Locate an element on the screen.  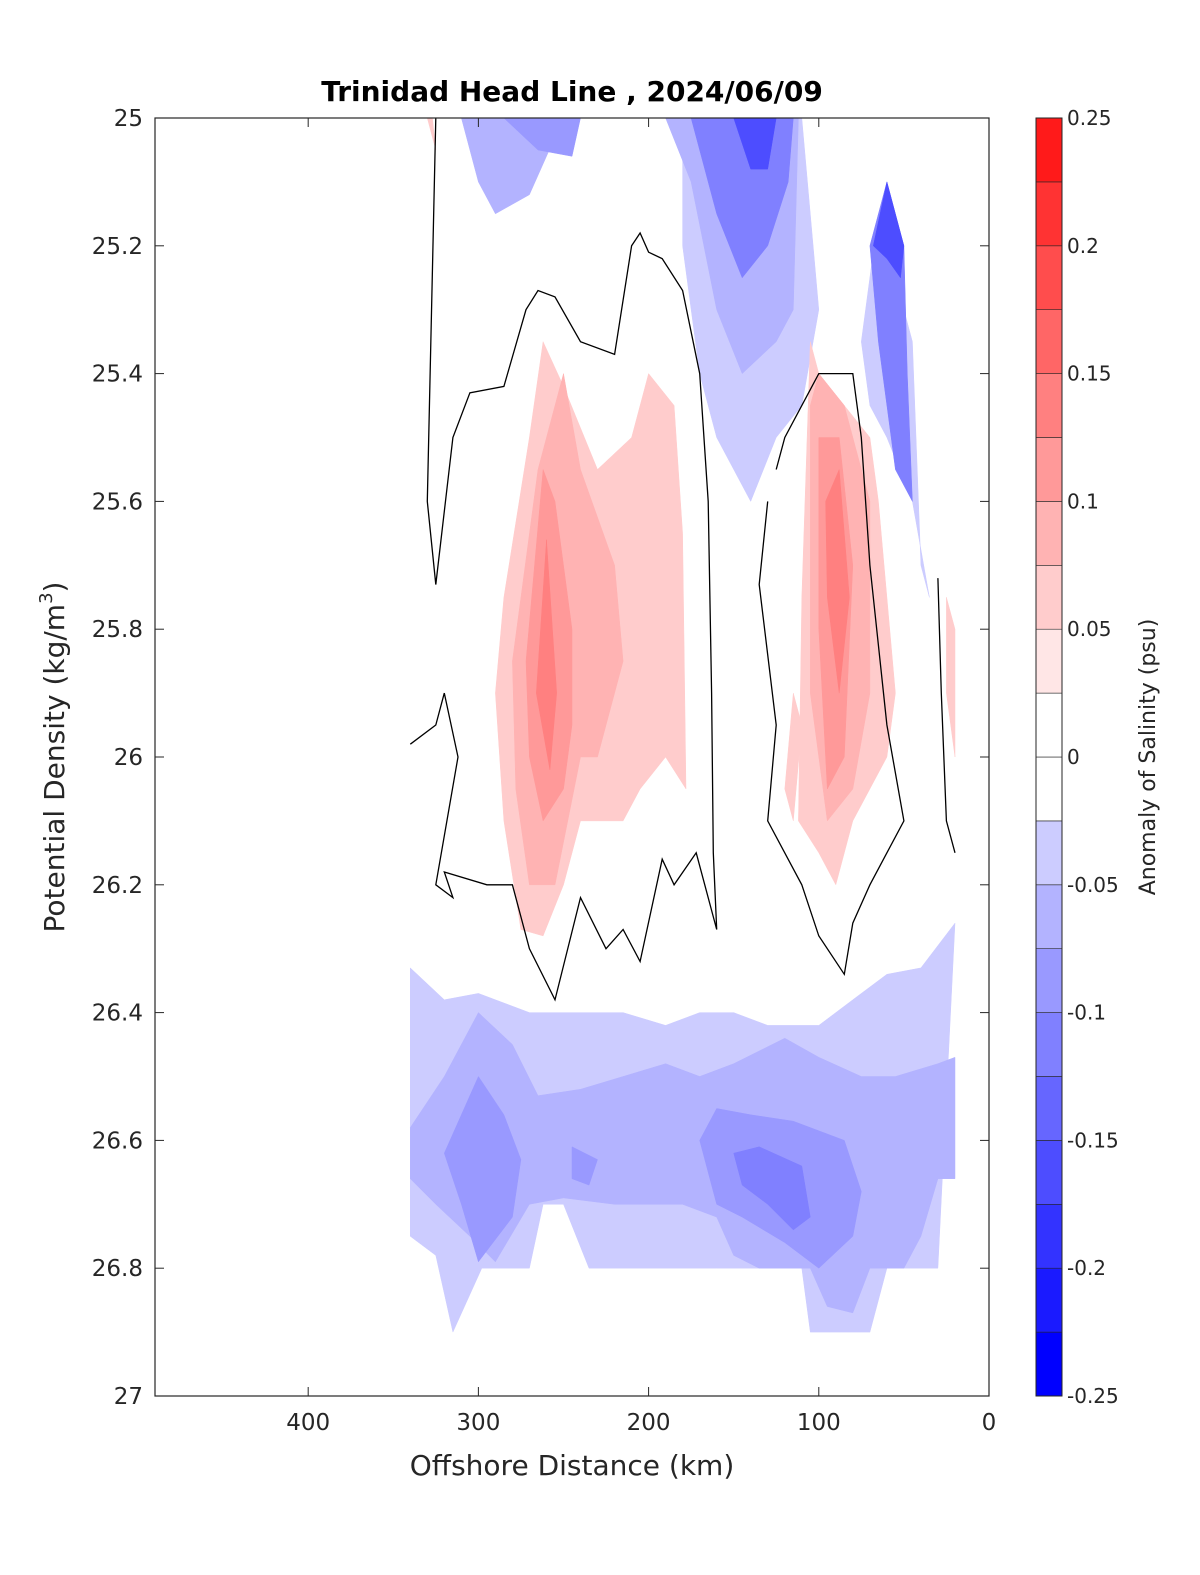
y-tick-label: 25.2 is located at coordinates (117, 247).